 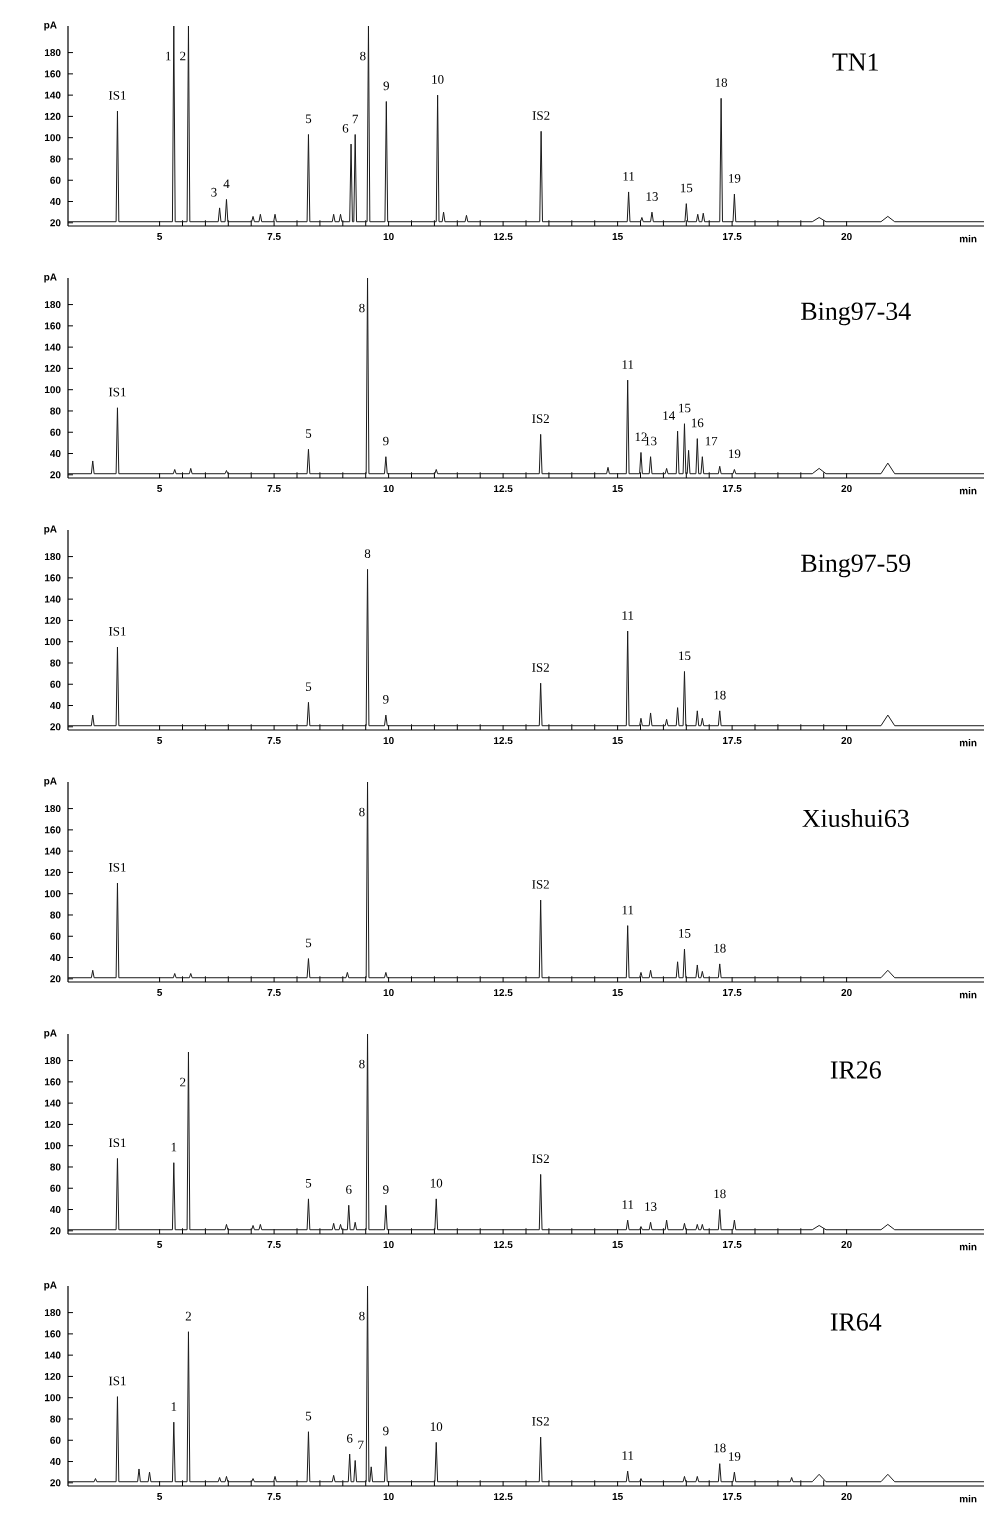 I want to click on text: IR26, so click(x=855, y=1070).